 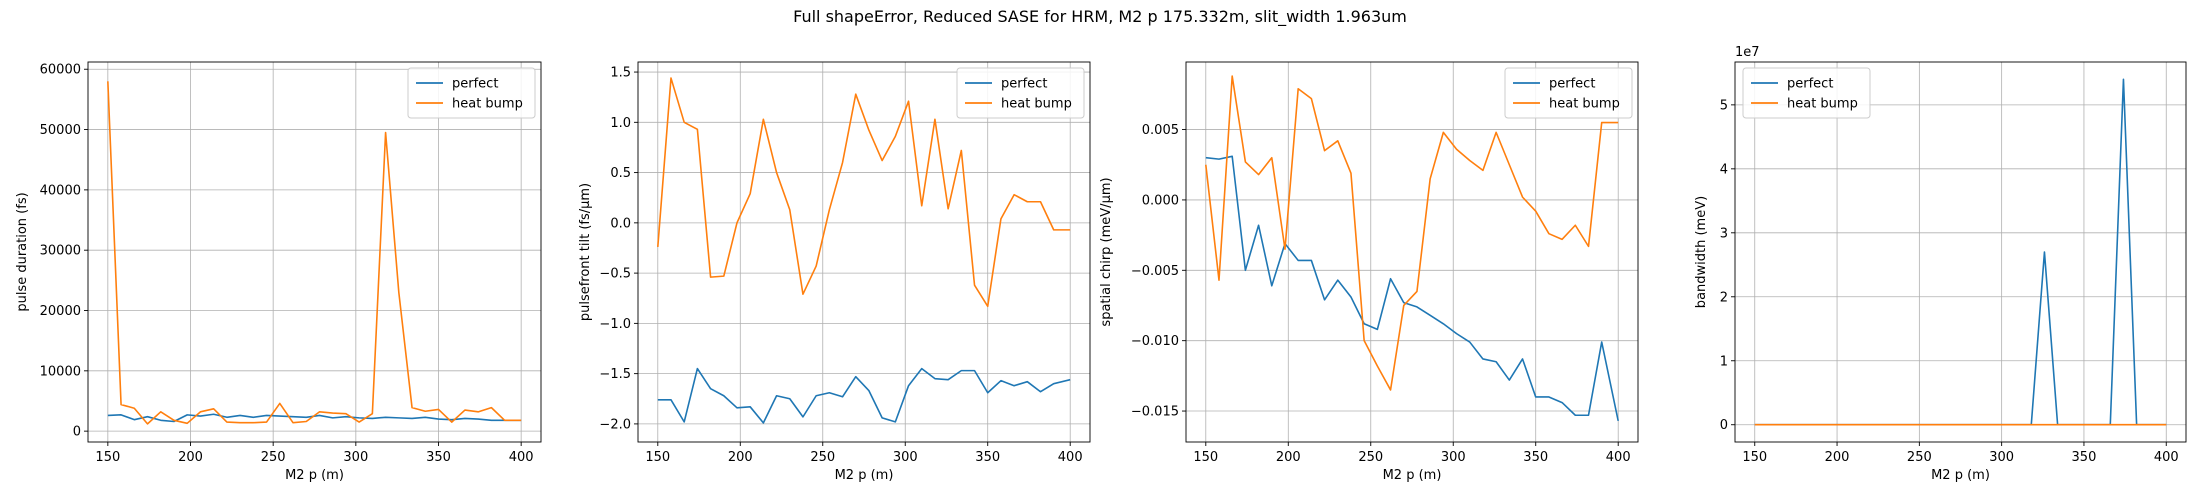 What do you see at coordinates (1106, 251) in the screenshot?
I see `y-axis-label: spatial chirp (meV/μm)` at bounding box center [1106, 251].